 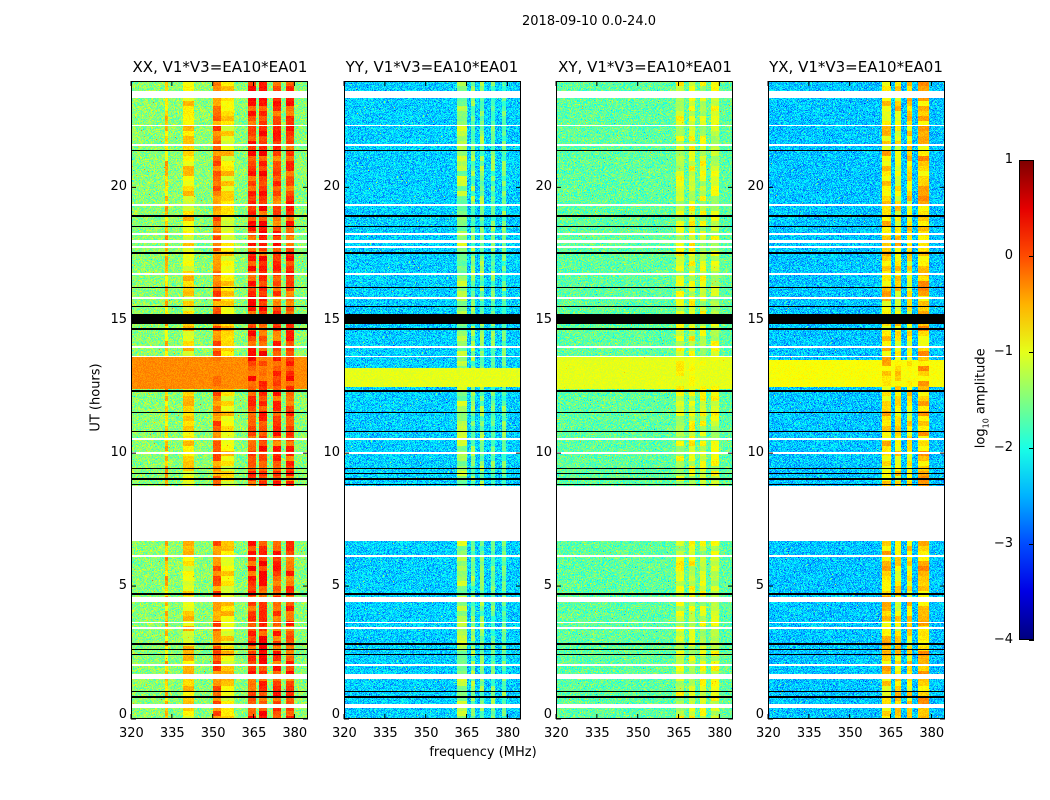 What do you see at coordinates (1003, 639) in the screenshot?
I see `colorbar-tick-label: −4` at bounding box center [1003, 639].